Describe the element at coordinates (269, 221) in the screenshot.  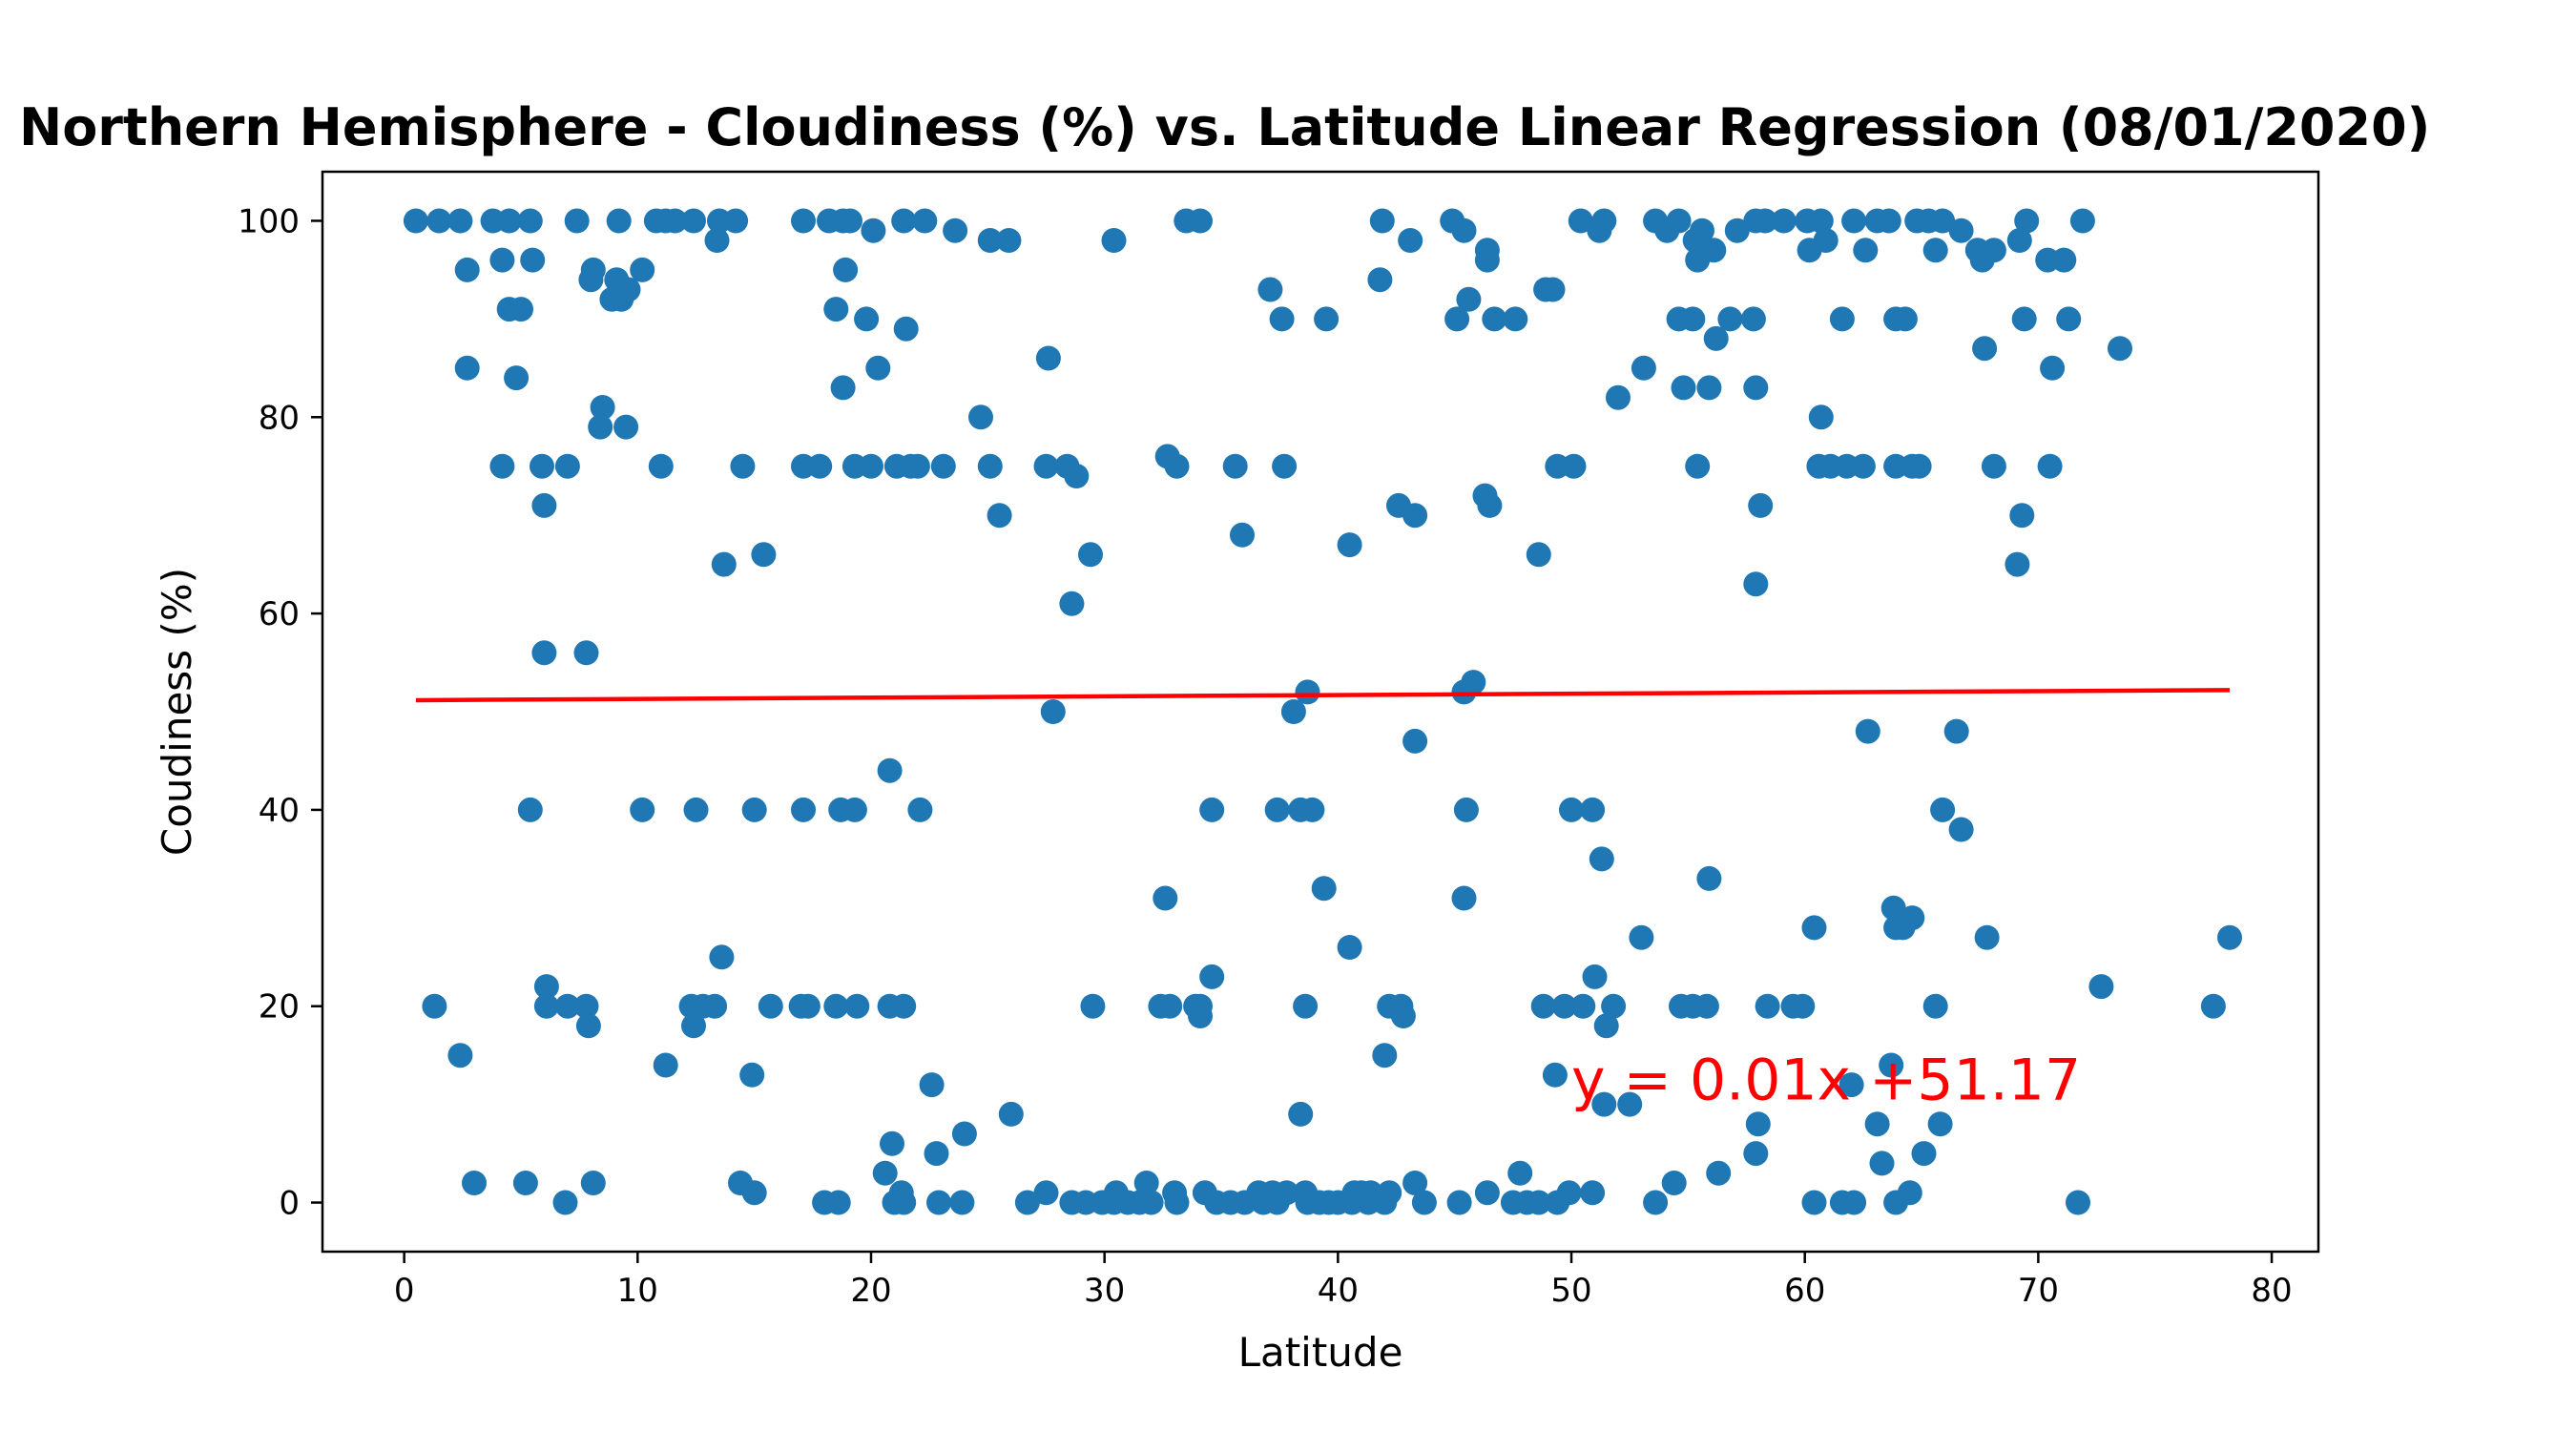
I see `y-tick-label: 100` at that location.